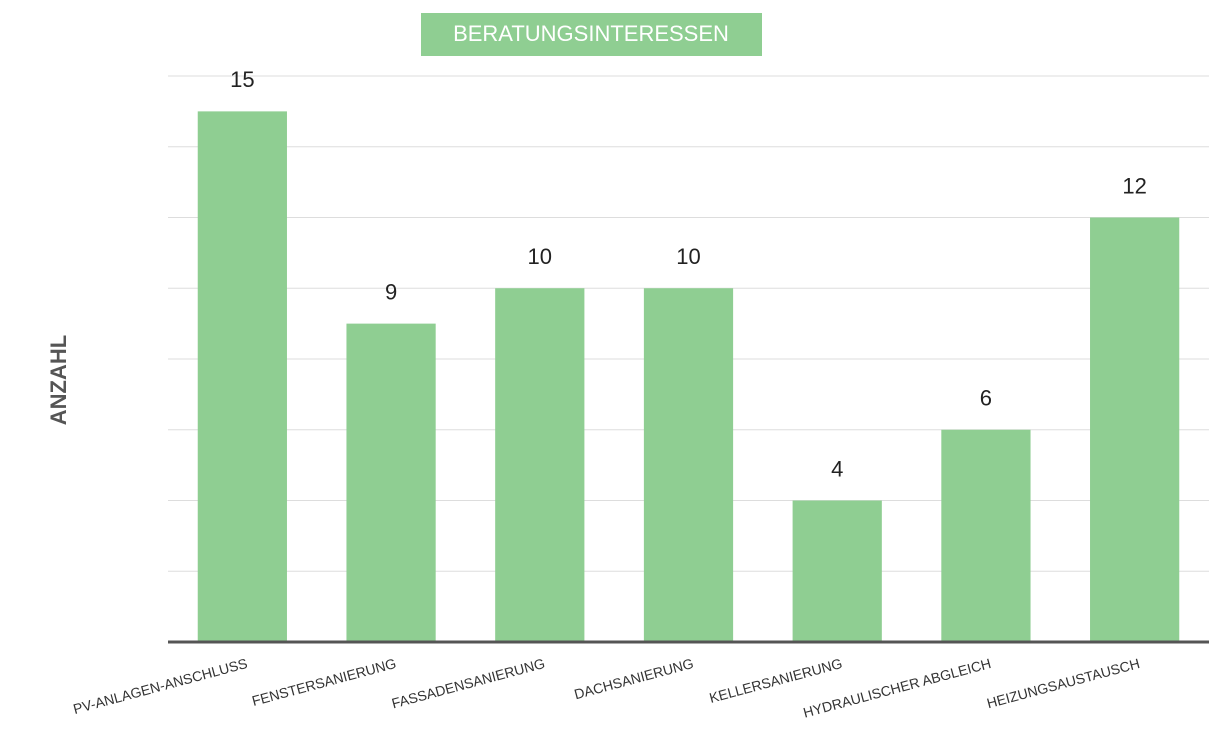 The width and height of the screenshot is (1209, 733). Describe the element at coordinates (837, 468) in the screenshot. I see `value-label: 4` at that location.